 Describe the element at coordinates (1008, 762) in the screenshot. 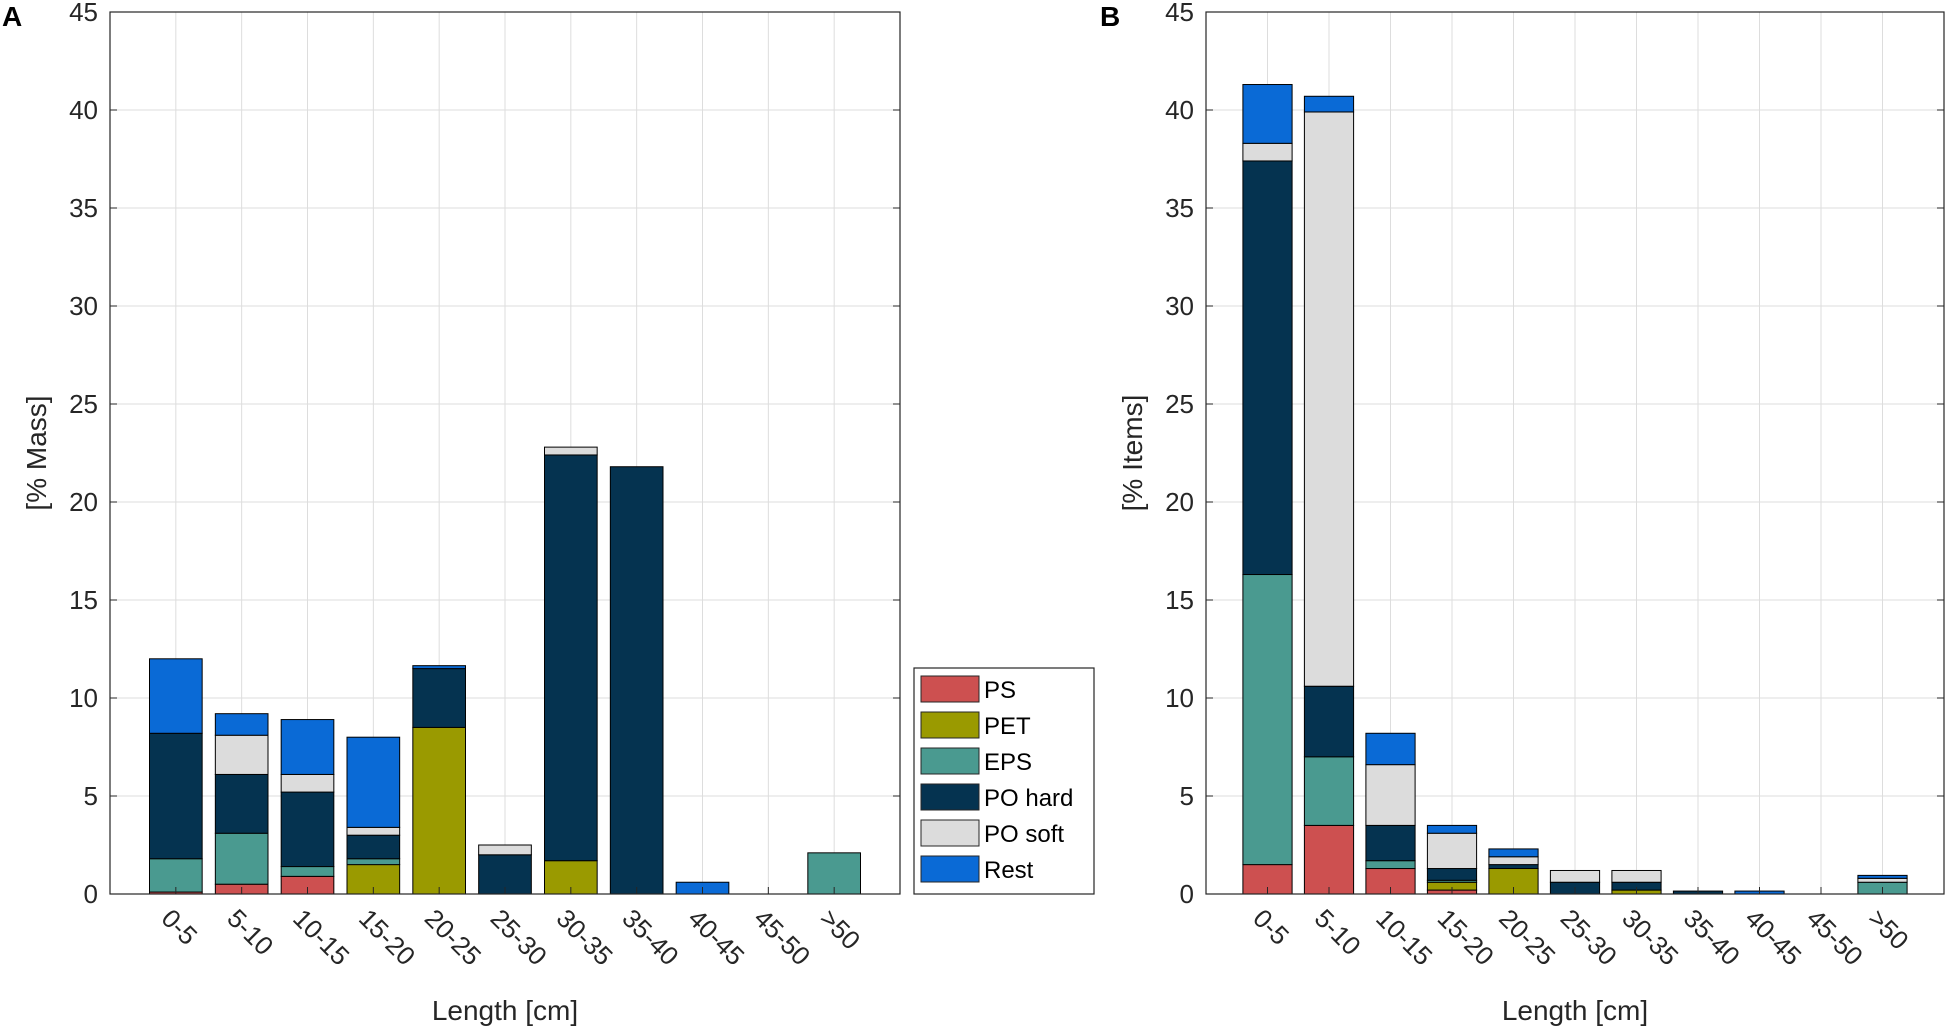

I see `legend-label-eps: EPS` at that location.